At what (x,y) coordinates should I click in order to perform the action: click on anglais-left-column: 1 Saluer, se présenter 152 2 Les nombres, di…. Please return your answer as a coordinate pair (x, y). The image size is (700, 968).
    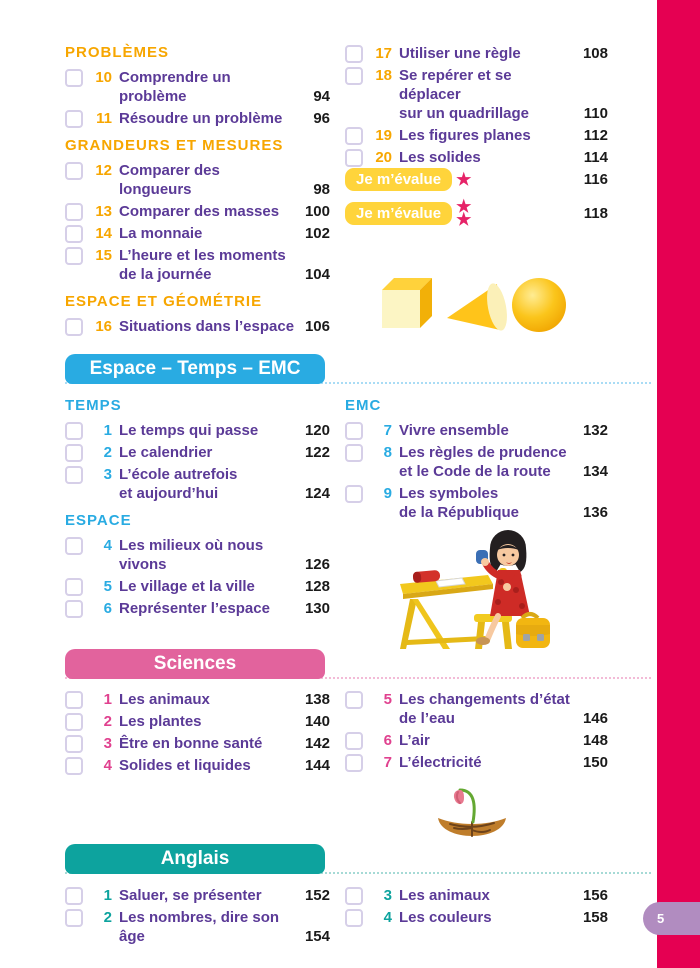
    Looking at the image, I should click on (197, 917).